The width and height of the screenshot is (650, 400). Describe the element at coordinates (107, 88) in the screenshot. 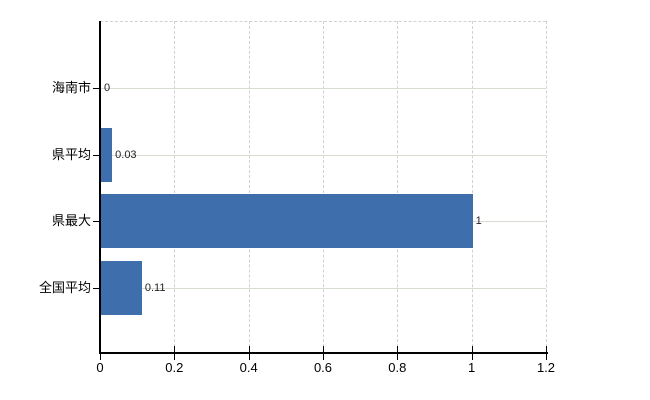

I see `value-label: 0` at that location.